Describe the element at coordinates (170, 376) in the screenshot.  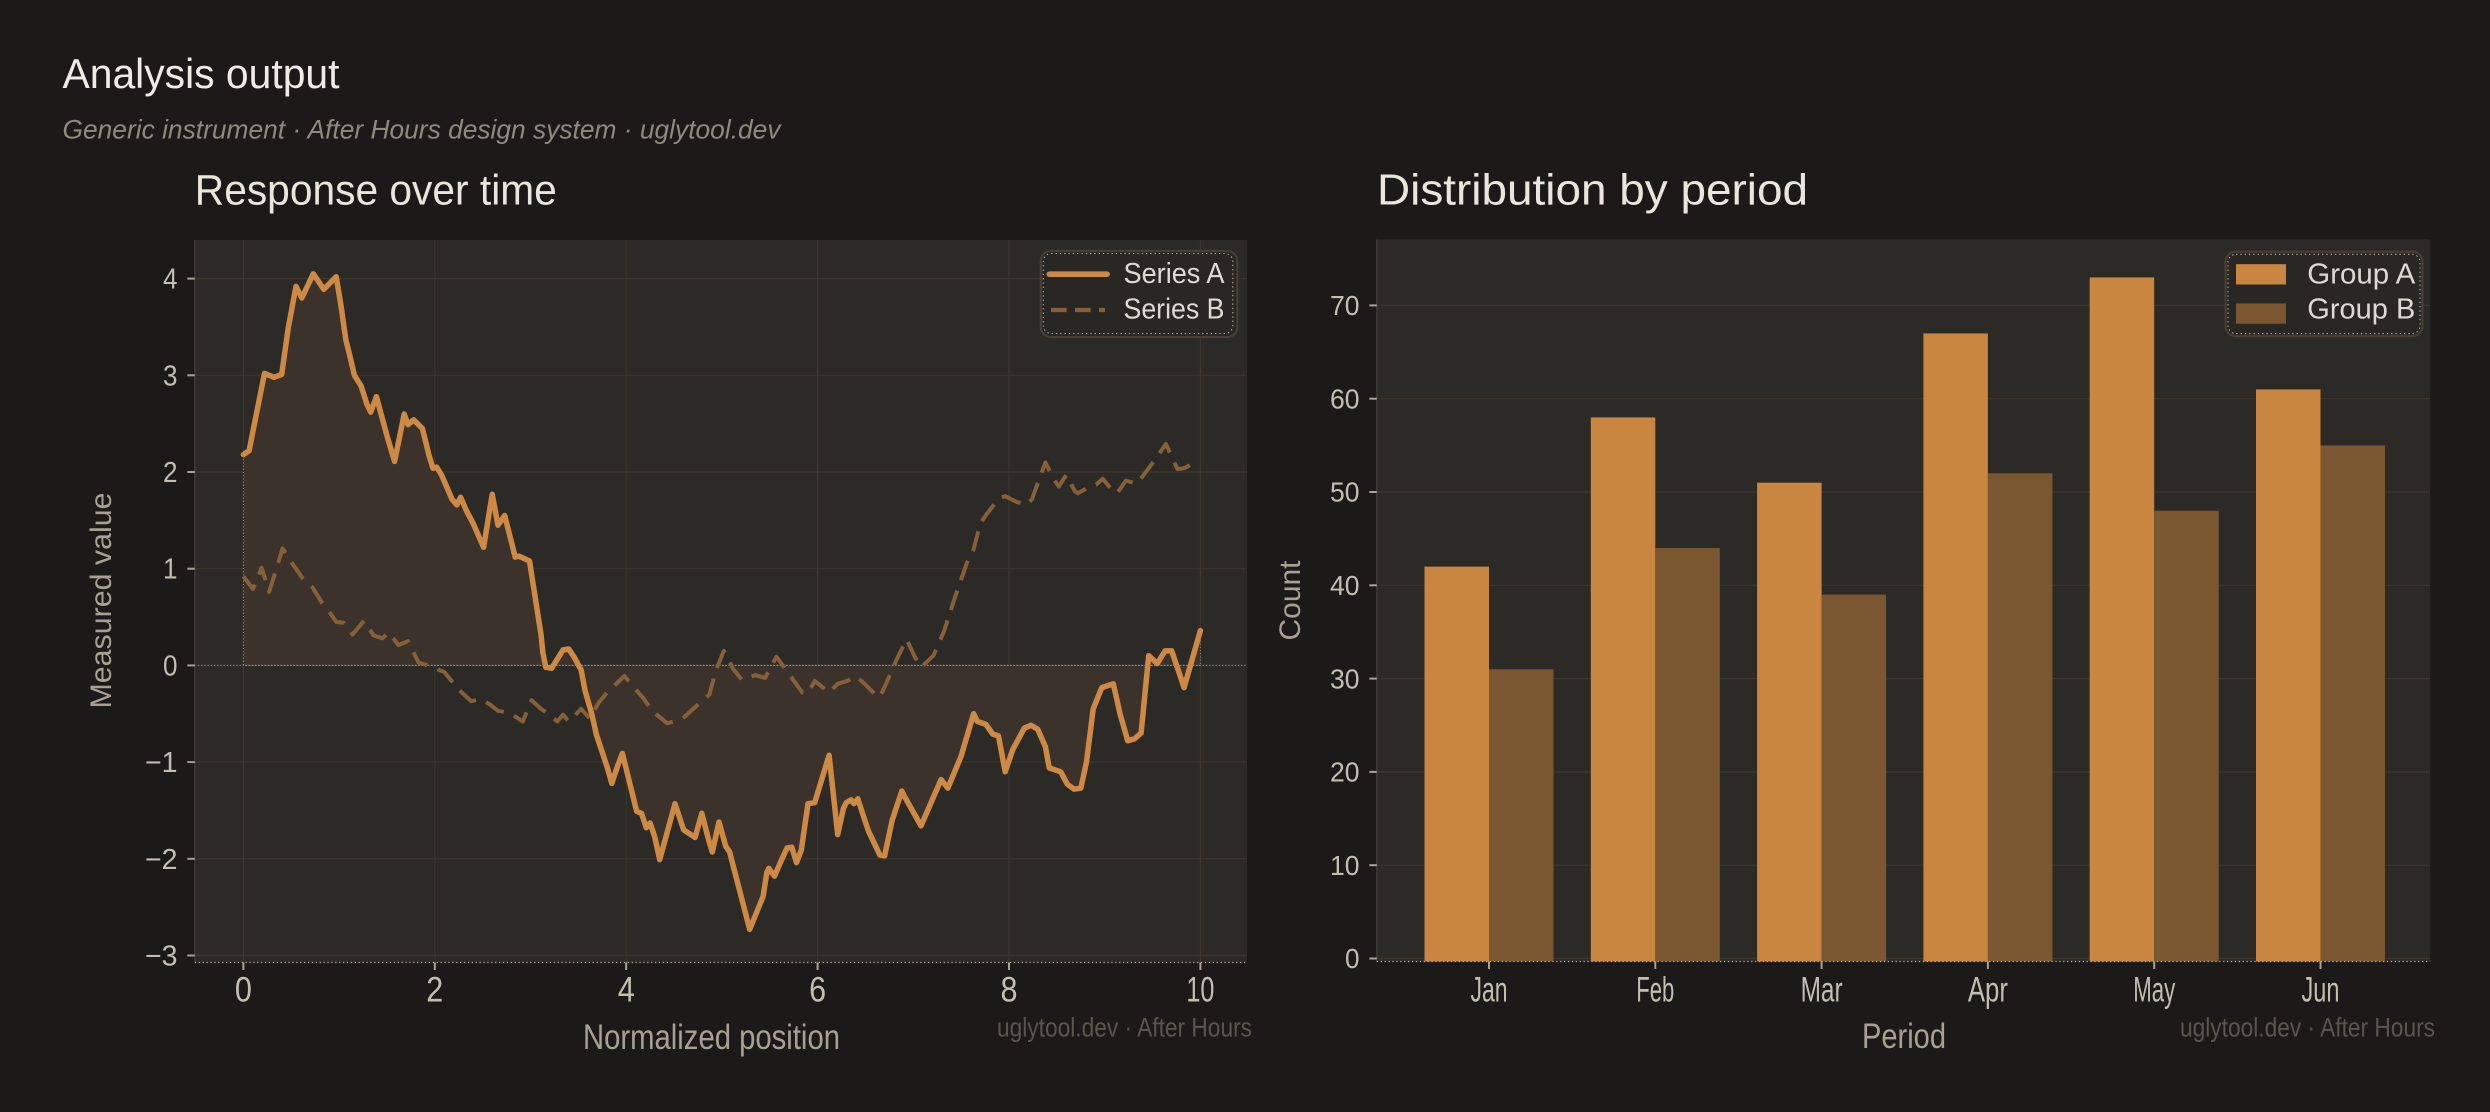
I see `svg-text: 3` at that location.